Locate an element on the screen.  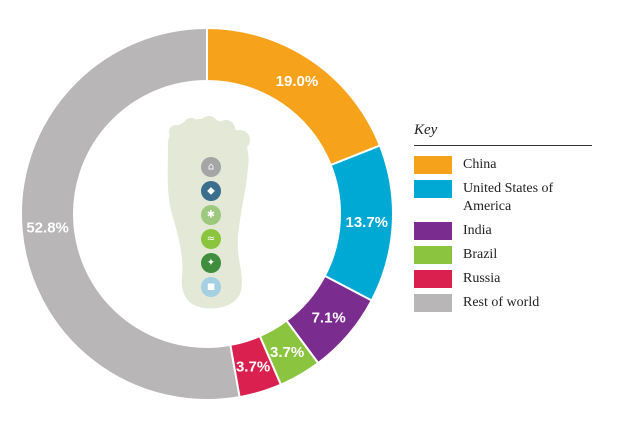
legend-label-usa: United States of America is located at coordinates (508, 197).